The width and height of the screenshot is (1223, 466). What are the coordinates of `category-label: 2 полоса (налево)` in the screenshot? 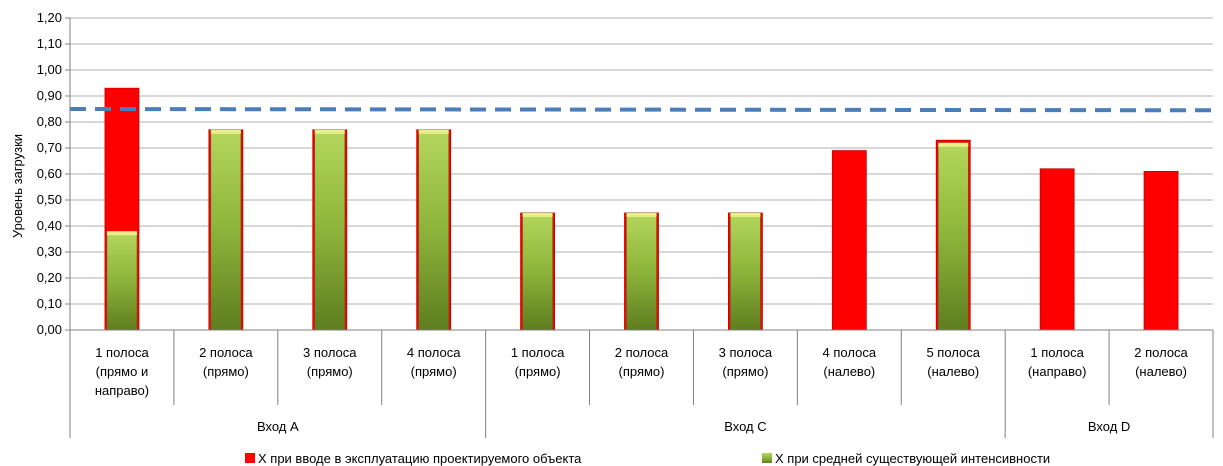 It's located at (1161, 362).